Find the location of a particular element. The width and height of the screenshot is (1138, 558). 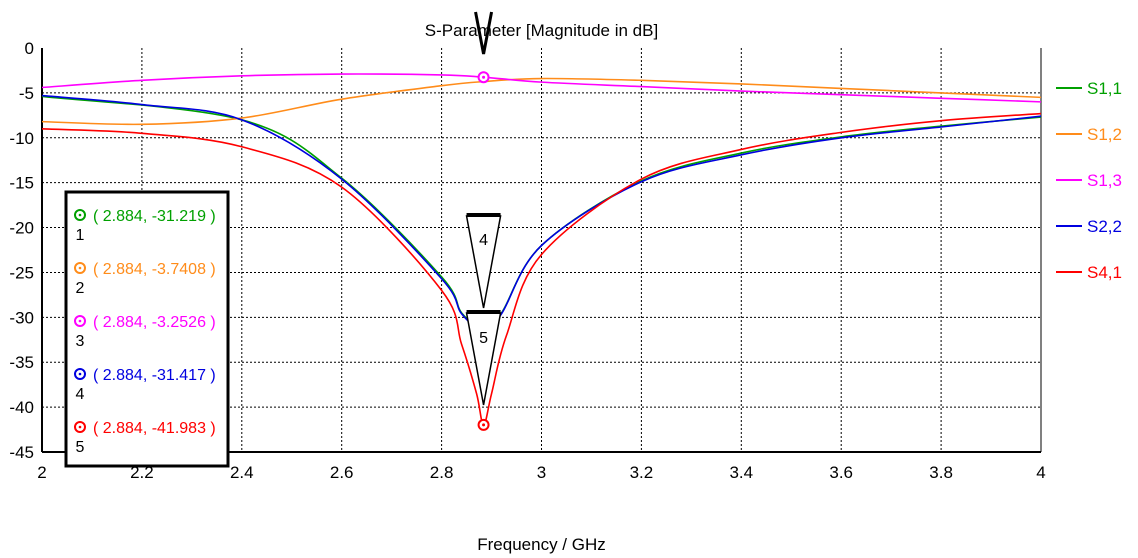

legend-label-s41: S4,1 is located at coordinates (1104, 272).